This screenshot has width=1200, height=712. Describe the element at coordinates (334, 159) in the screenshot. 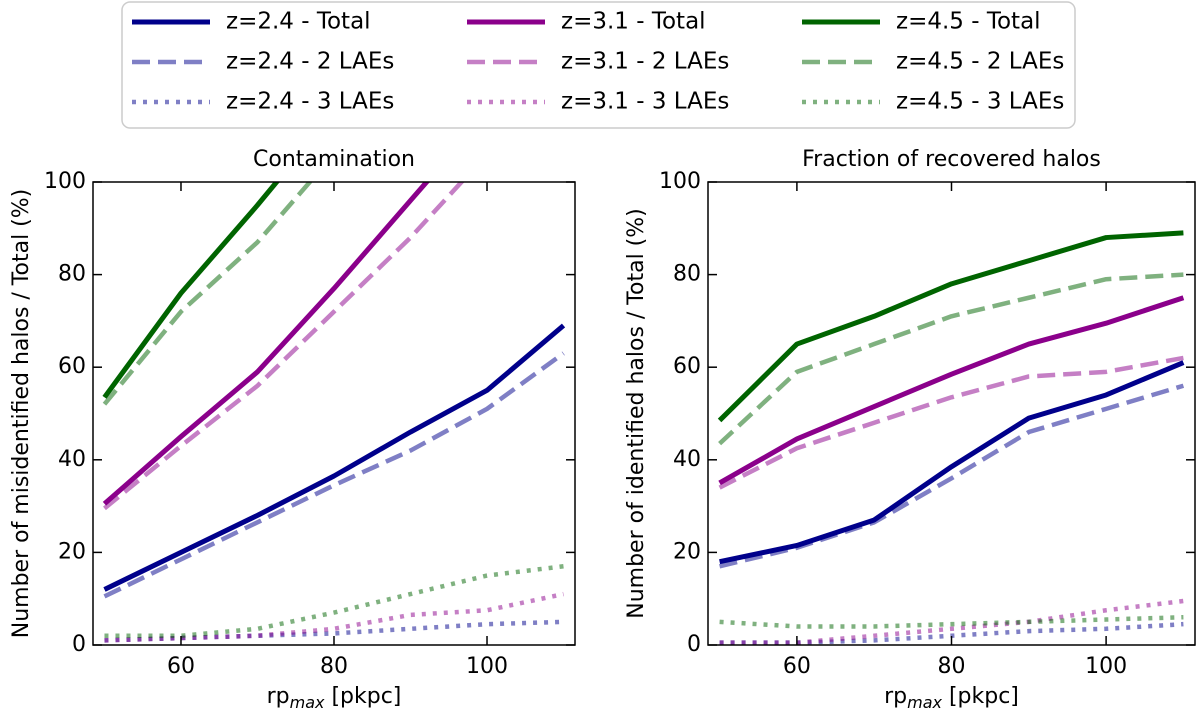

I see `axes-title: Contamination` at that location.